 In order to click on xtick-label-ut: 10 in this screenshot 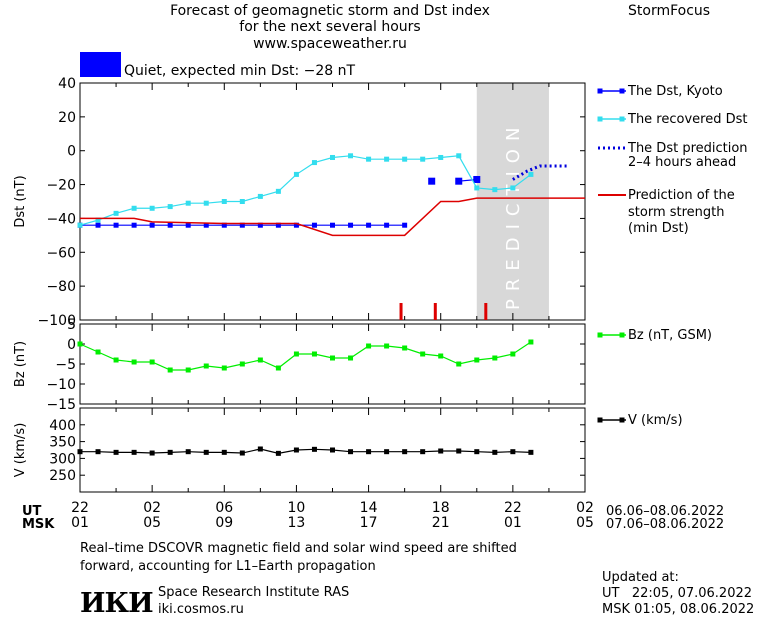, I will do `click(297, 508)`.